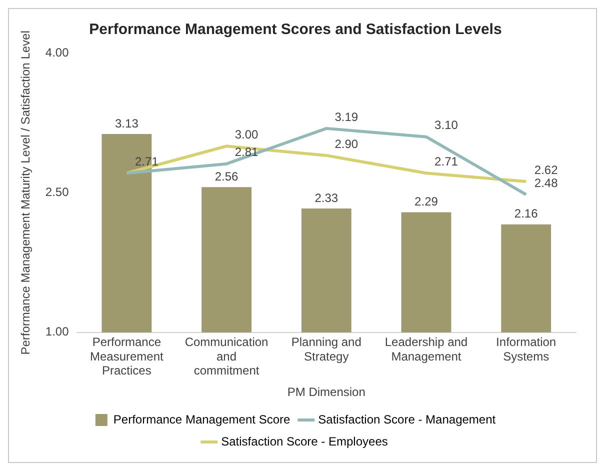 The width and height of the screenshot is (605, 471). Describe the element at coordinates (526, 213) in the screenshot. I see `data-label: 2.16` at that location.